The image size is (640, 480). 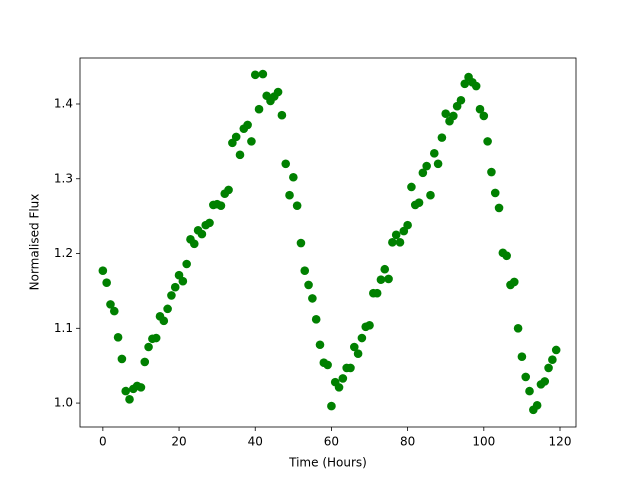 I want to click on y-tick-label: 1.1, so click(x=63, y=328).